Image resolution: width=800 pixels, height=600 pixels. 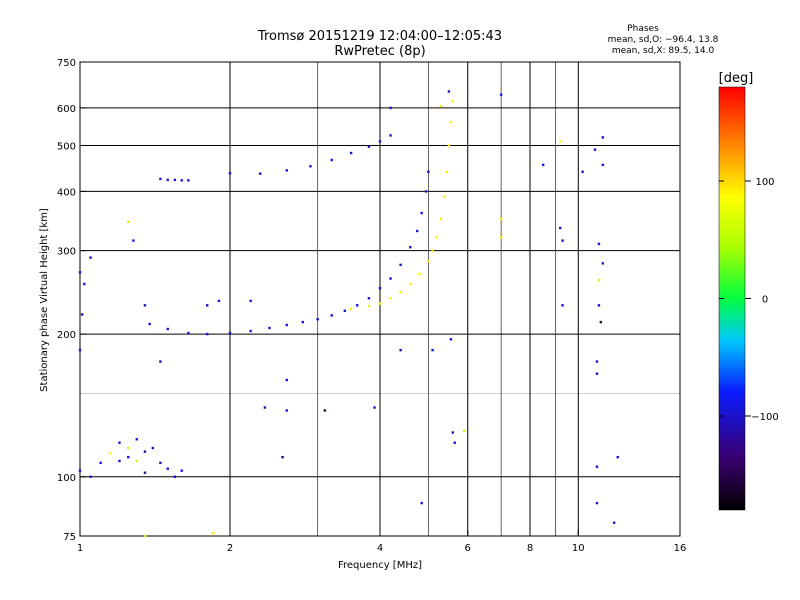 What do you see at coordinates (530, 548) in the screenshot?
I see `x-tick-label: 8` at bounding box center [530, 548].